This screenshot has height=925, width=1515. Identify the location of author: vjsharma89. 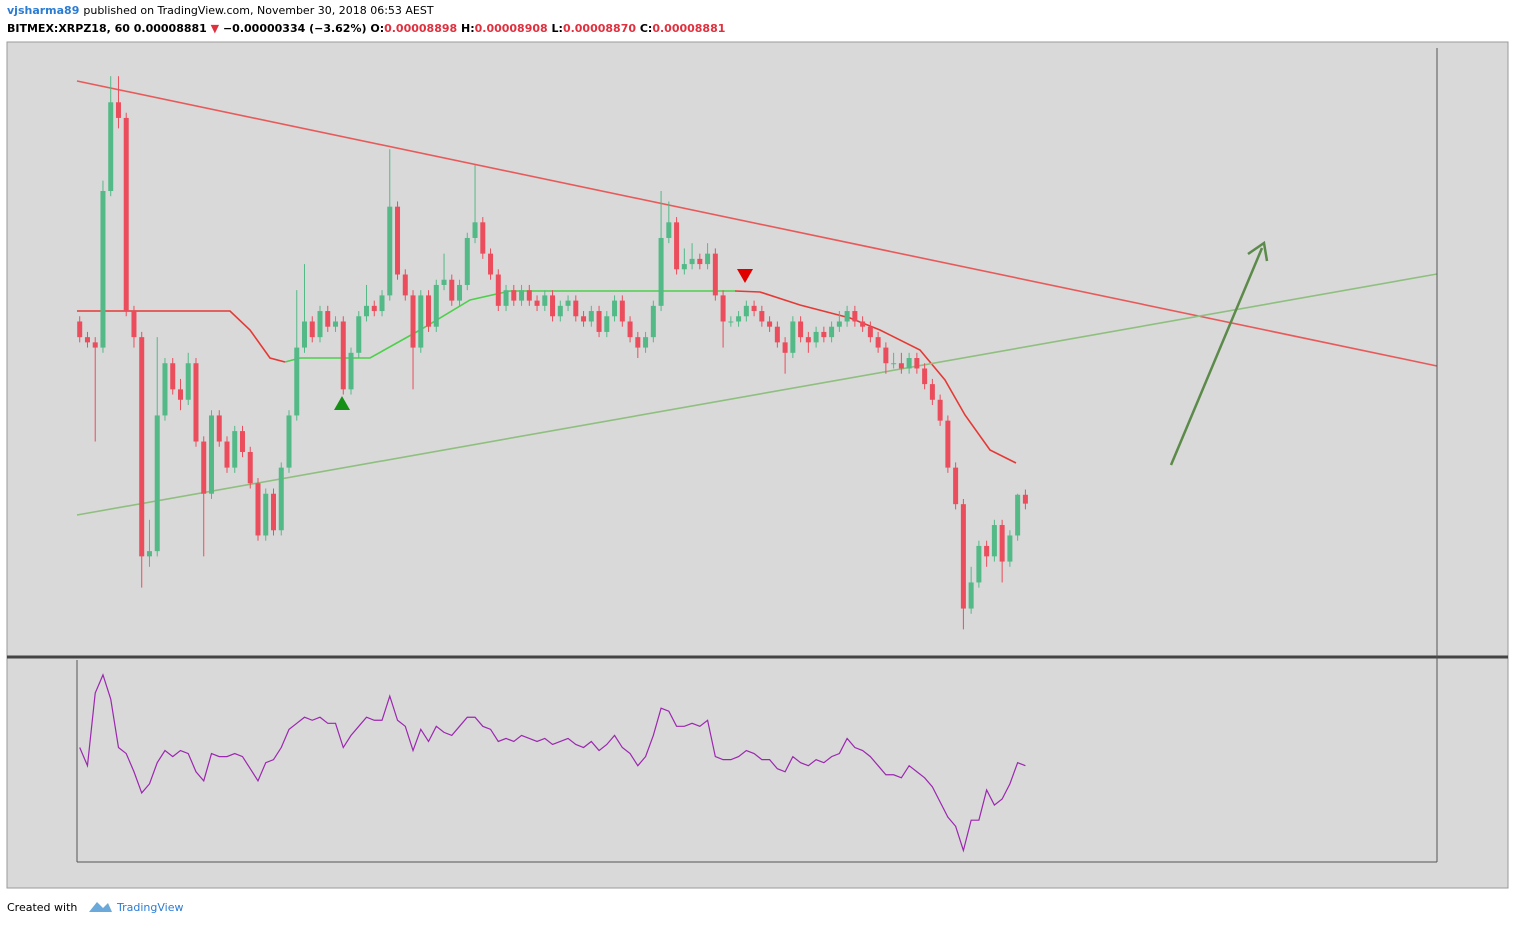
(43, 10).